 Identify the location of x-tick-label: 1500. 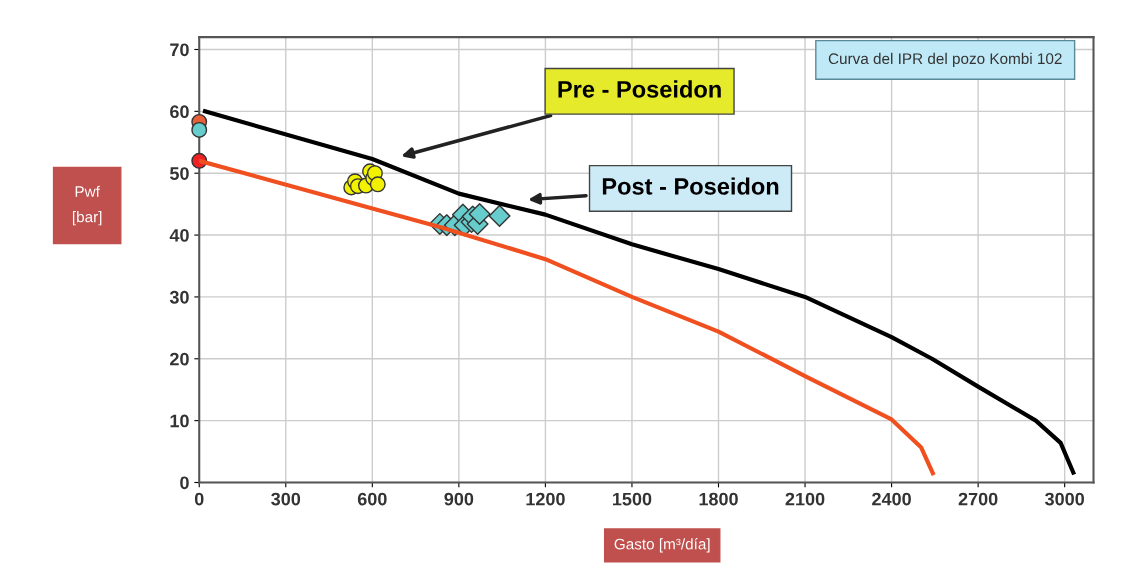
(632, 499).